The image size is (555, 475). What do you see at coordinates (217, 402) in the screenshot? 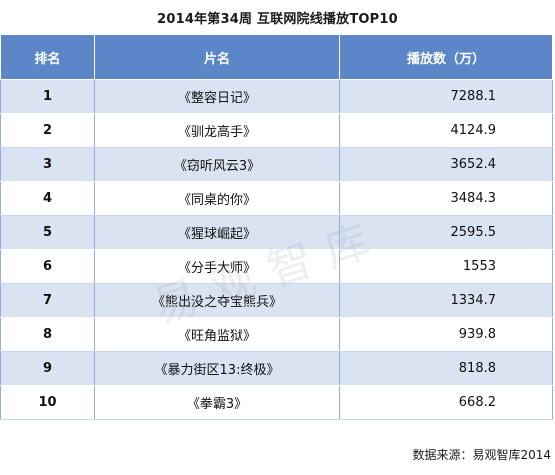
I see `cell-name: 《拳霸3》` at bounding box center [217, 402].